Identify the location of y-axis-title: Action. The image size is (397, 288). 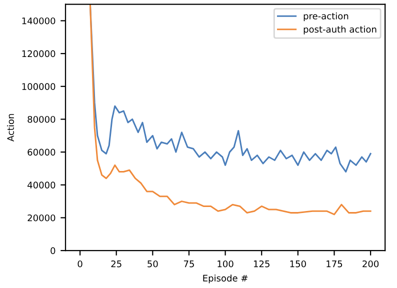
(10, 128).